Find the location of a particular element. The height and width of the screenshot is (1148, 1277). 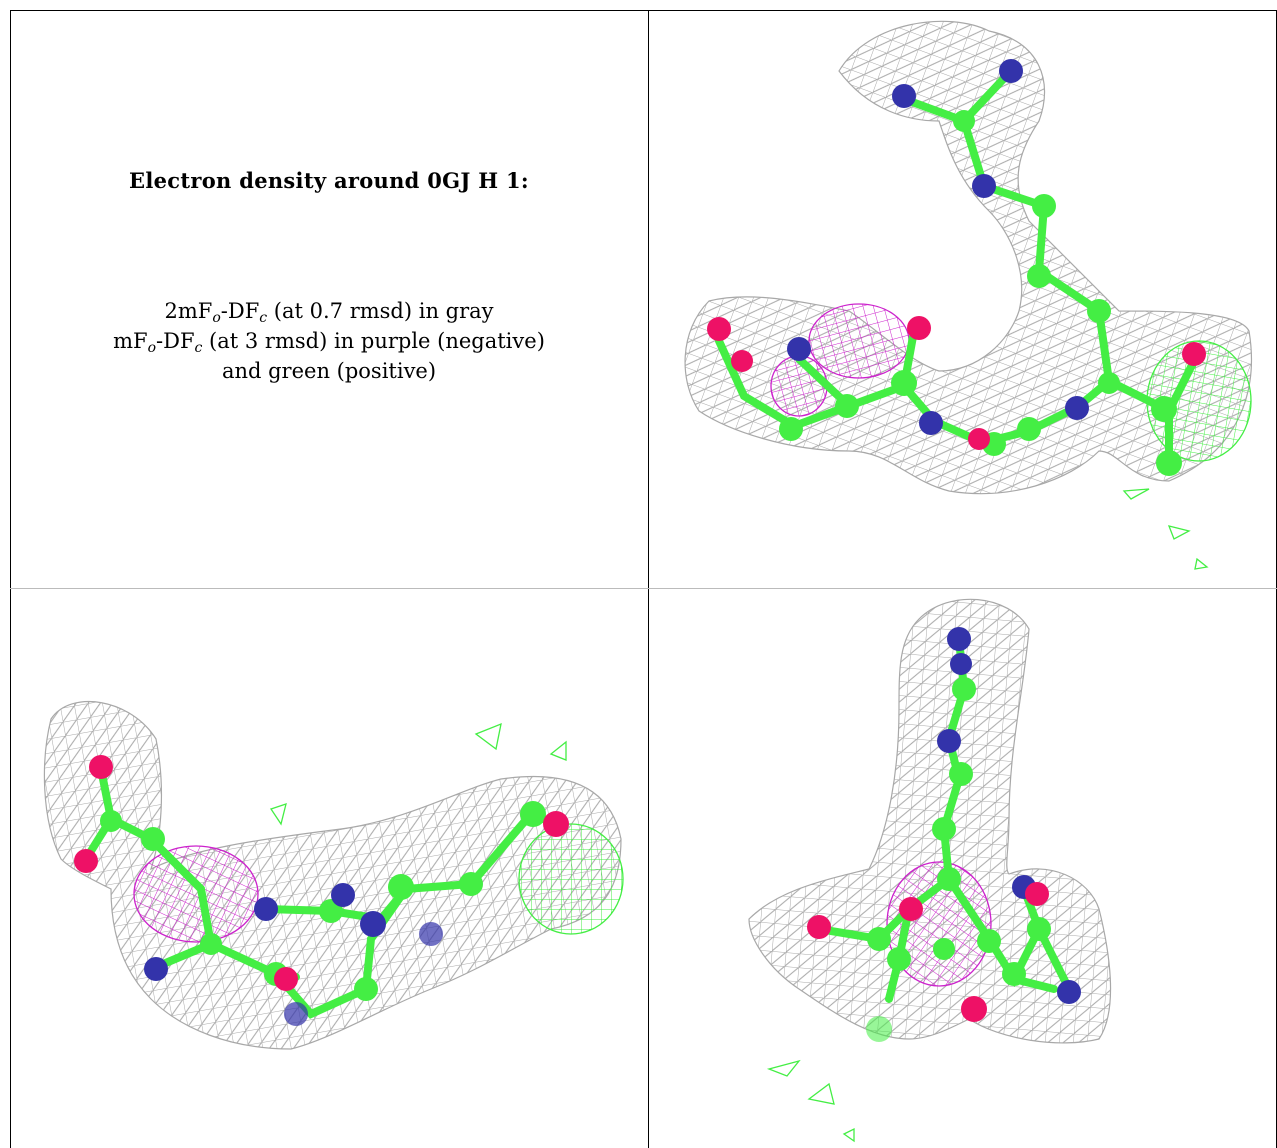

table-border-top is located at coordinates (643, 10).